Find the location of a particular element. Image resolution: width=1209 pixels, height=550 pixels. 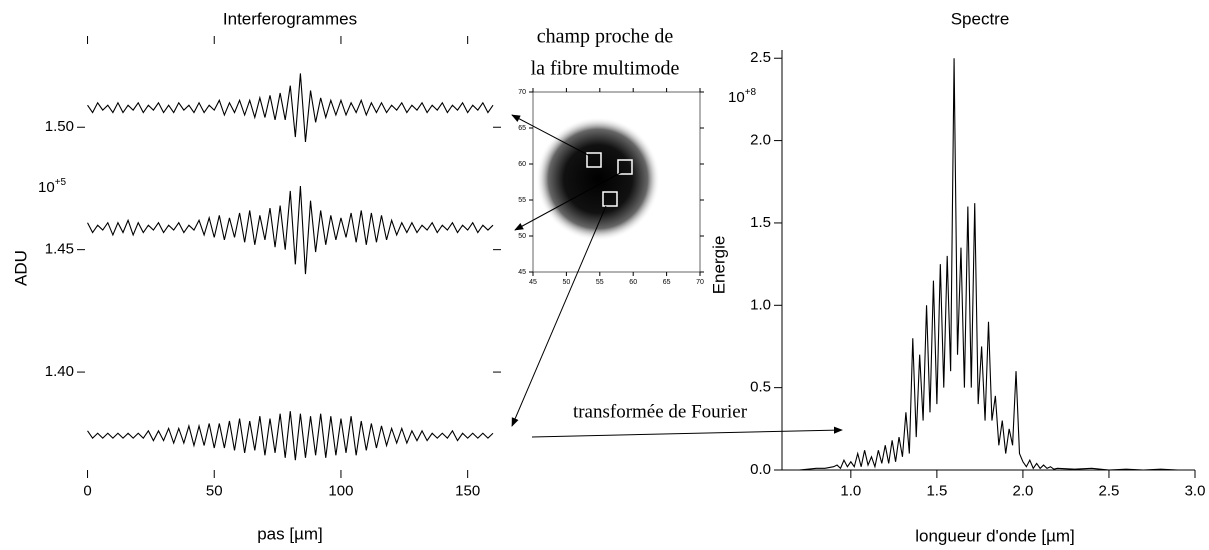

x-tick-label: 100 is located at coordinates (340, 490).